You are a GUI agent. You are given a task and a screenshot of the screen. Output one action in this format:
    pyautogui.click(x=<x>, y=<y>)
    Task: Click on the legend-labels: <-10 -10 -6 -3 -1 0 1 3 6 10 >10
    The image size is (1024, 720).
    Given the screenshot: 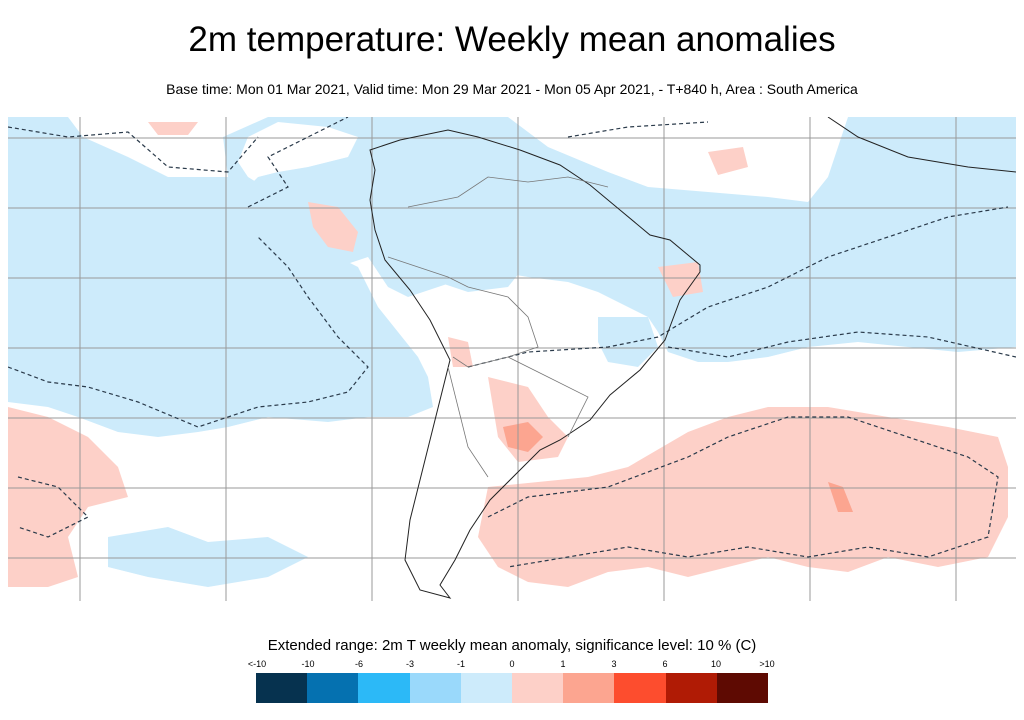 What is the action you would take?
    pyautogui.click(x=511, y=665)
    